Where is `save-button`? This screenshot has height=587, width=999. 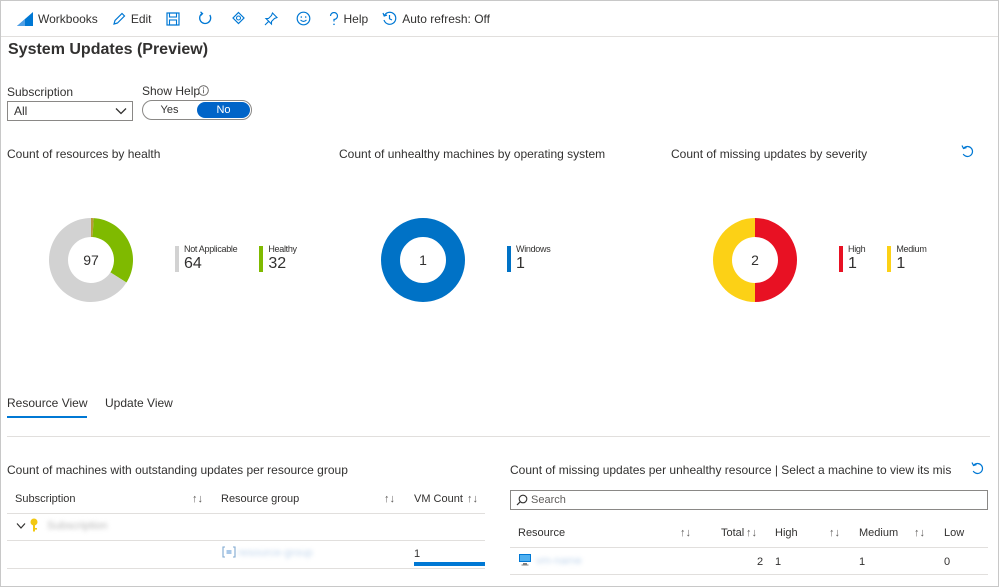 save-button is located at coordinates (172, 19).